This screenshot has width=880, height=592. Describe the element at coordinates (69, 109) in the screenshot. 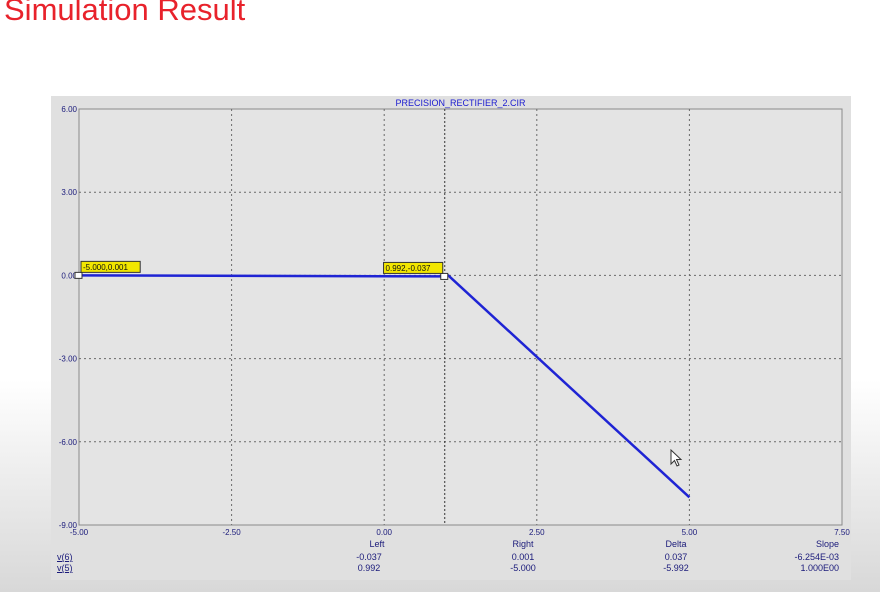

I see `y-tick-label: 6.00` at that location.